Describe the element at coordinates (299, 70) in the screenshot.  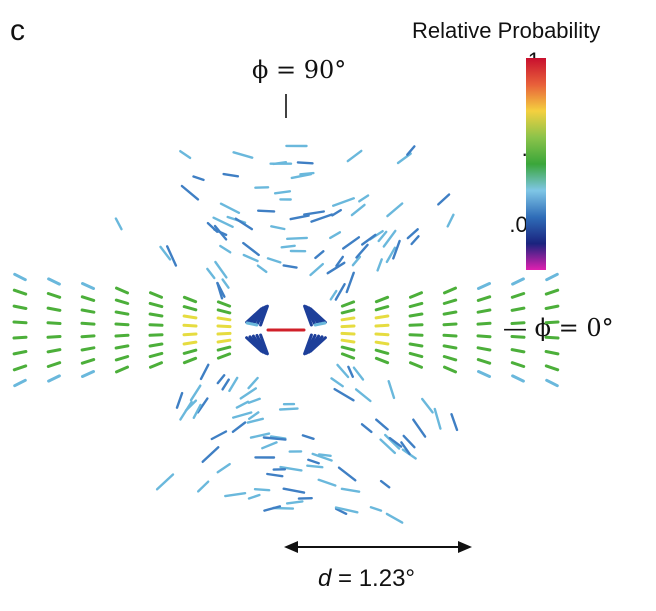
I see `phi-90-label: ϕ = 90°` at that location.